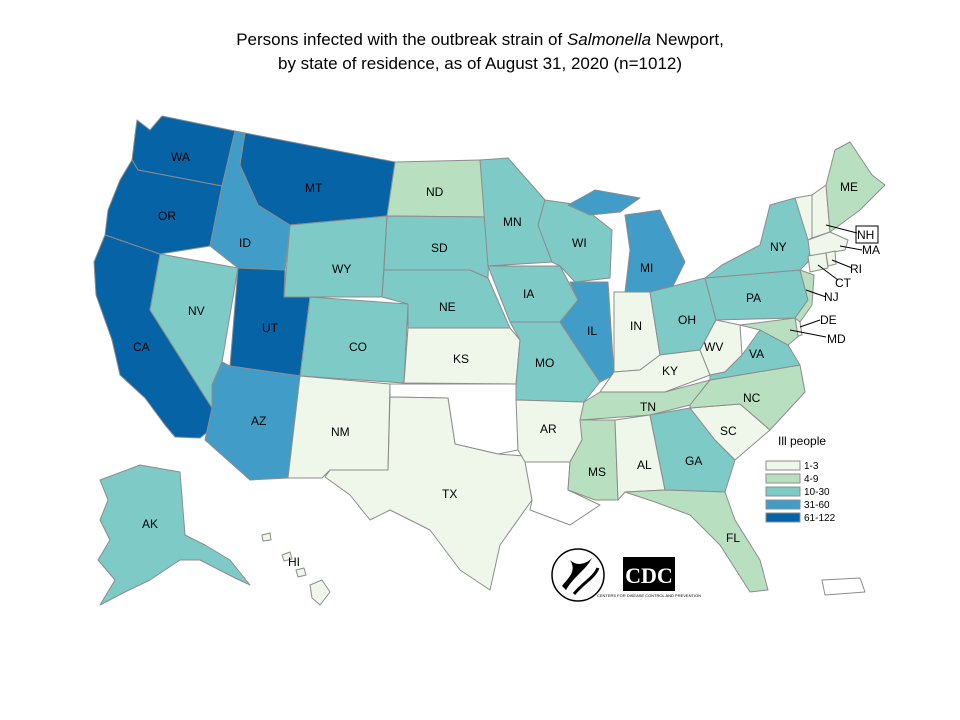  Describe the element at coordinates (817, 505) in the screenshot. I see `legend-label-3: 31-60` at that location.